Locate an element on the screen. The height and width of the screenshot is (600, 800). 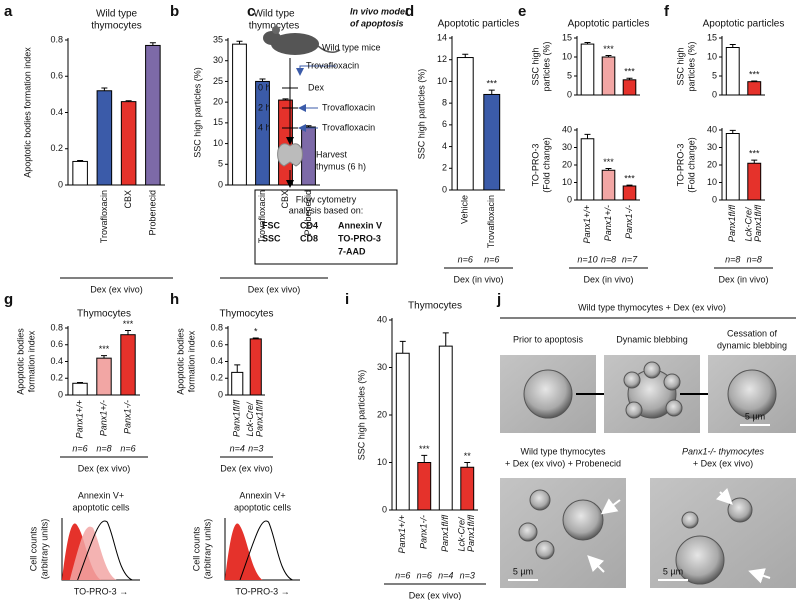
x-axis-label: Dex (in vivo) is located at coordinates (478, 279).